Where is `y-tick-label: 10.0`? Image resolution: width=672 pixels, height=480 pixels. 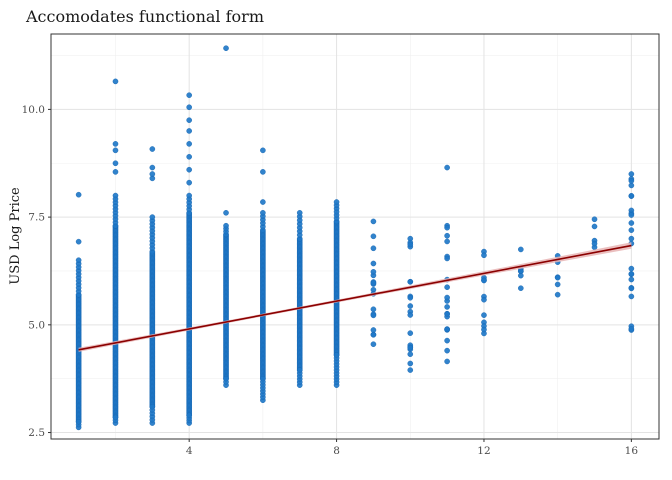 y-tick-label: 10.0 is located at coordinates (33, 110).